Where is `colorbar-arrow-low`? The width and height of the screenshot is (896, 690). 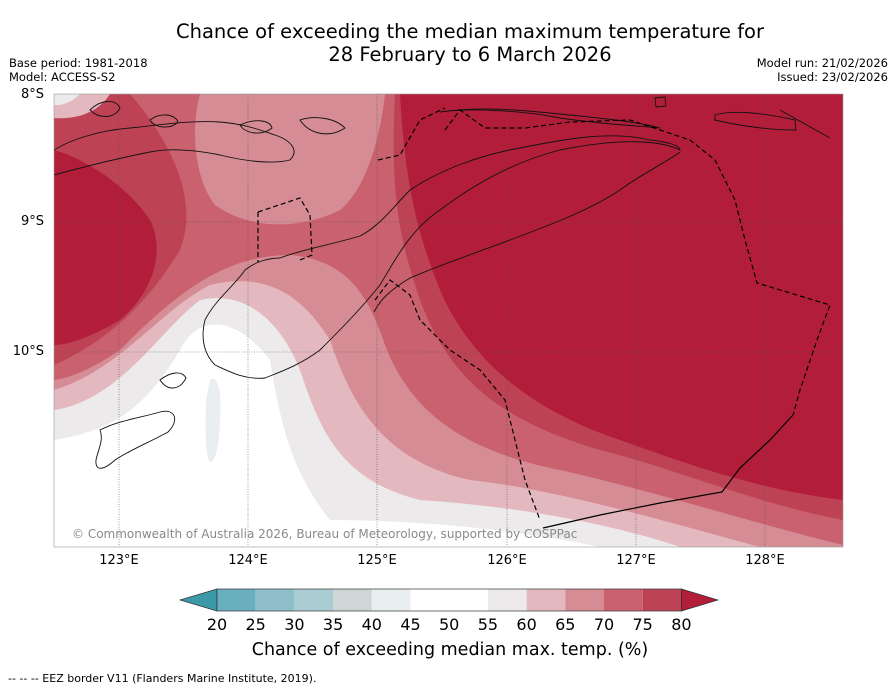 colorbar-arrow-low is located at coordinates (198, 600).